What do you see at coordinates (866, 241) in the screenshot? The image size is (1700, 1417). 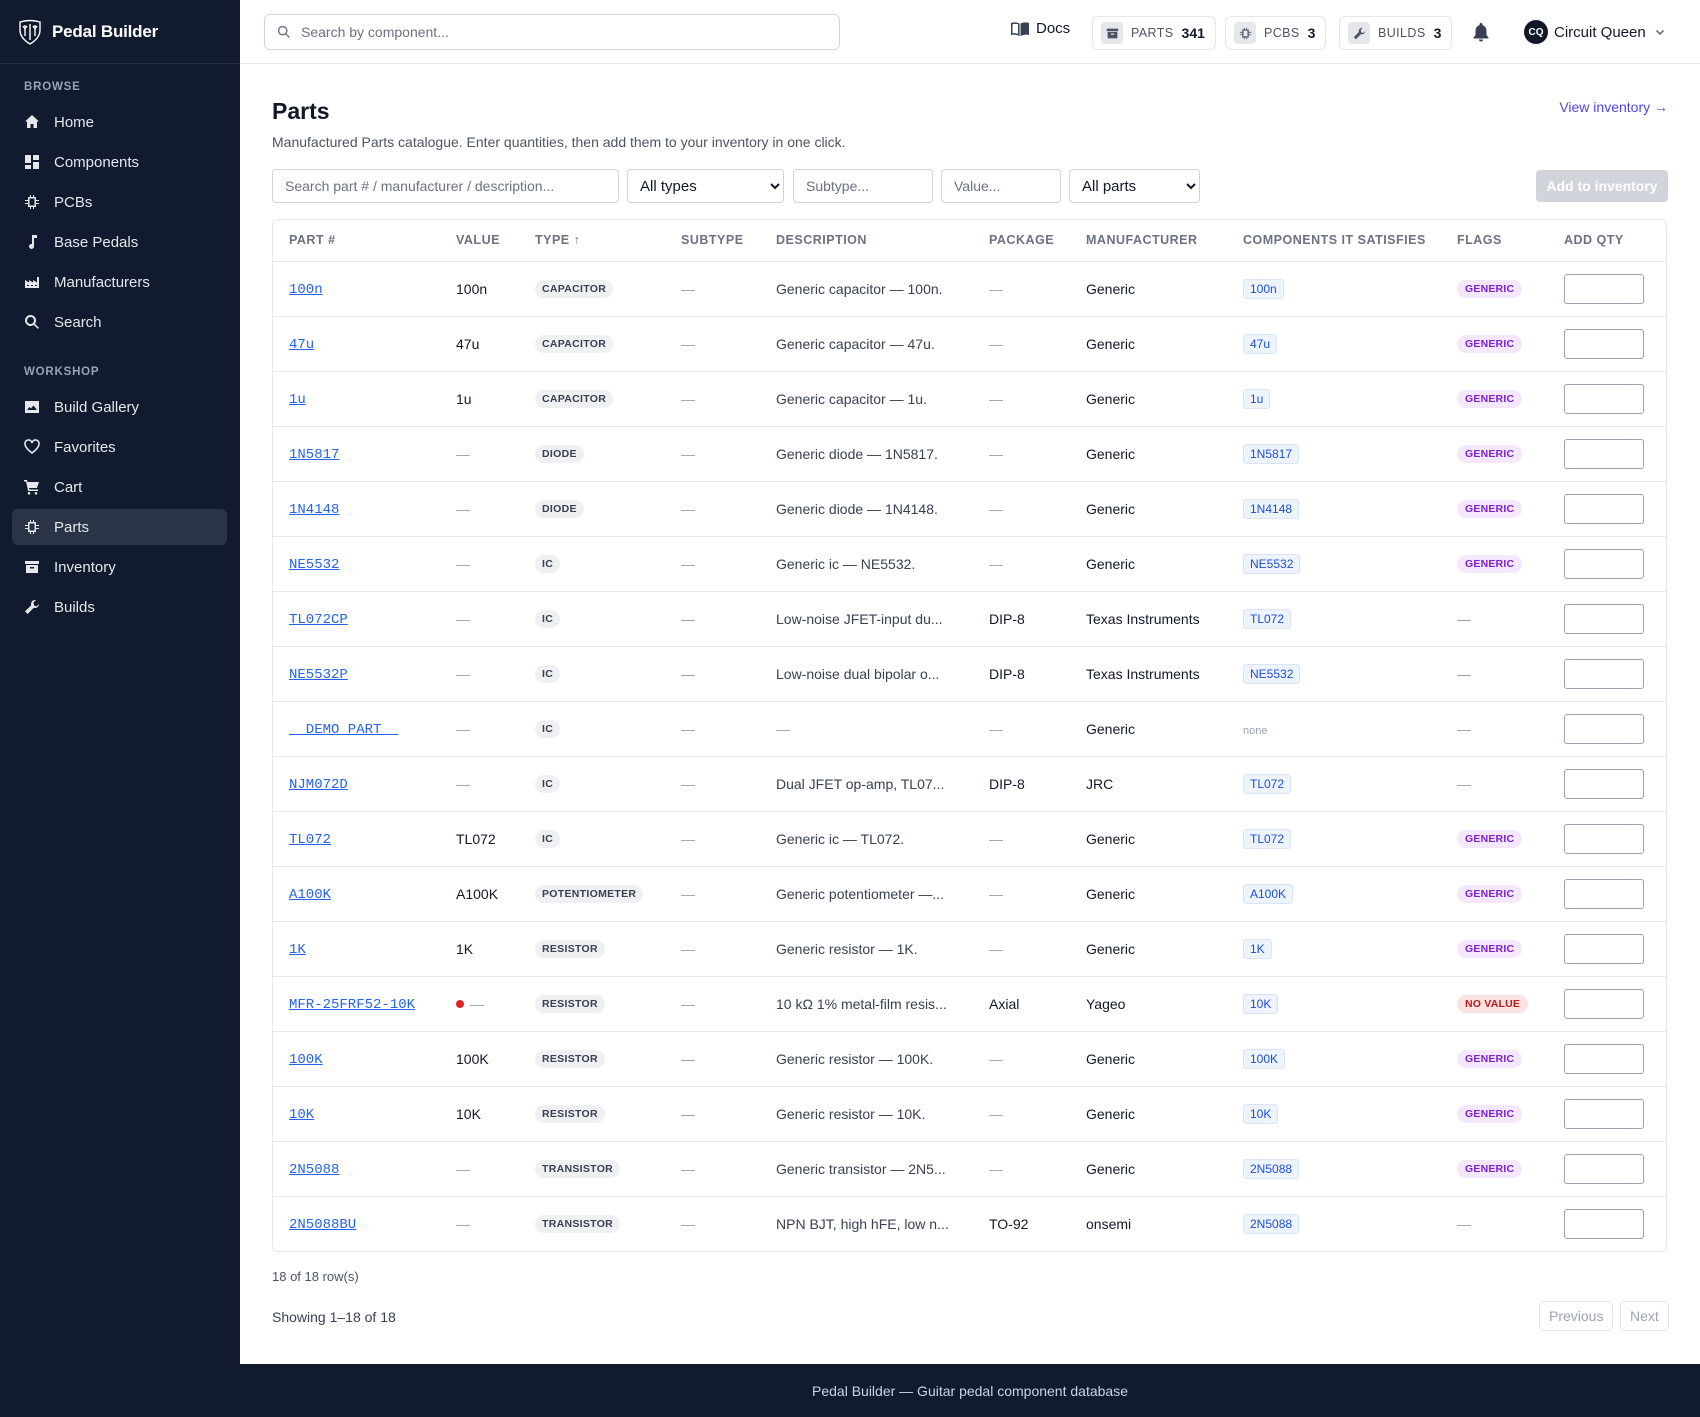 I see `col-description: DESCRIPTION` at bounding box center [866, 241].